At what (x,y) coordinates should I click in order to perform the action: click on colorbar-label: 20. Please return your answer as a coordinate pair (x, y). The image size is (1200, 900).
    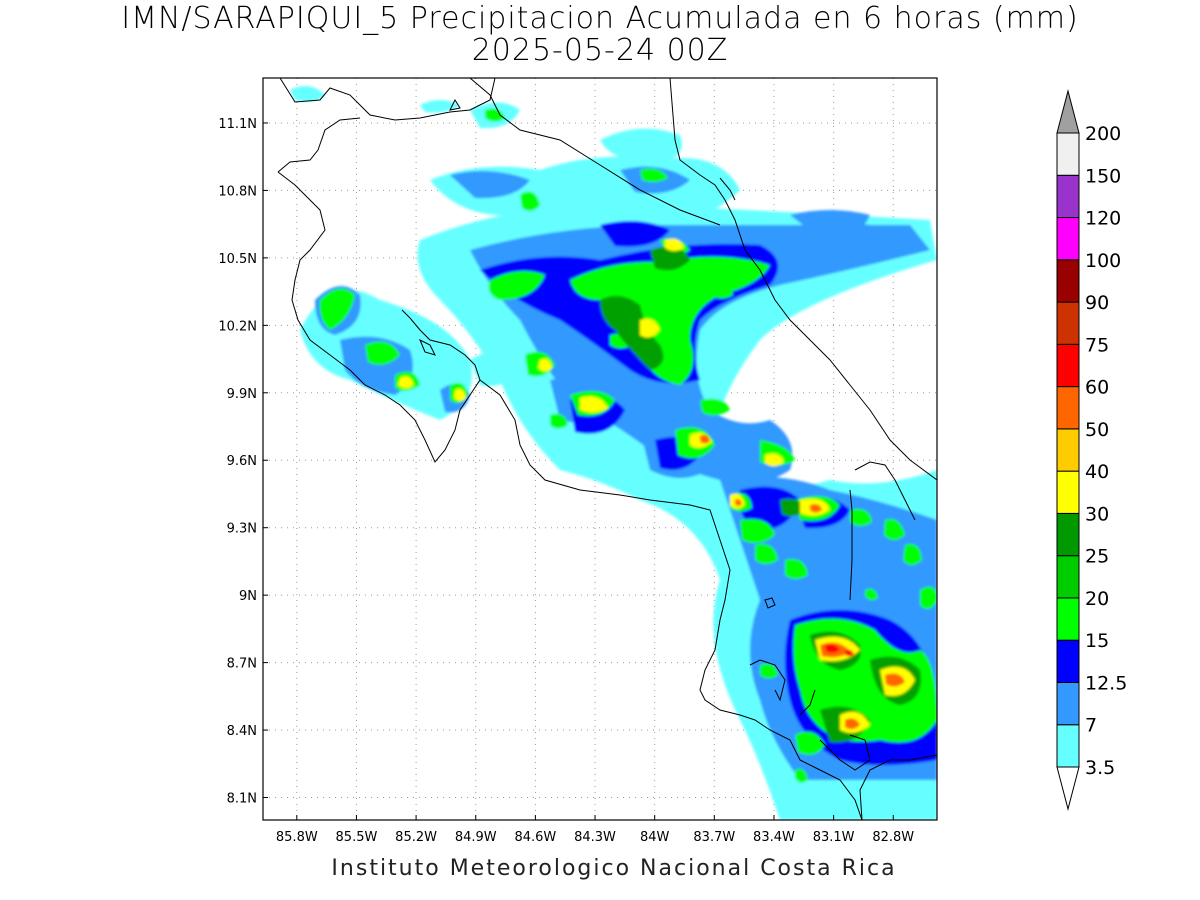
    Looking at the image, I should click on (1097, 599).